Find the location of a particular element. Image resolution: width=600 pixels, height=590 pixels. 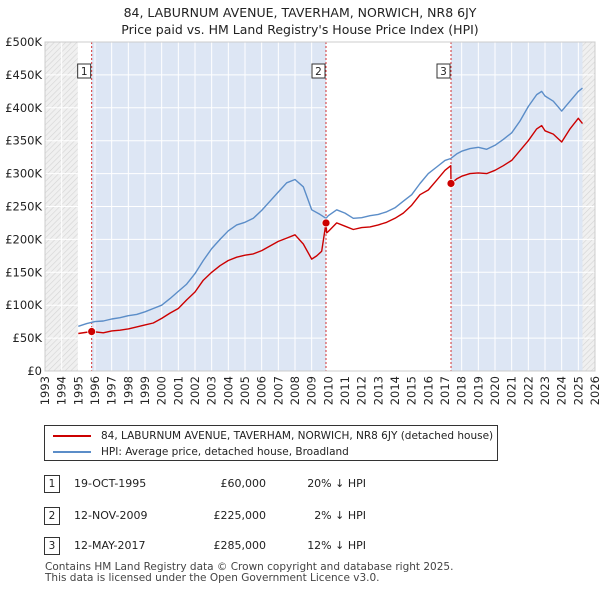

x-tick-label: 2005 is located at coordinates (245, 390).